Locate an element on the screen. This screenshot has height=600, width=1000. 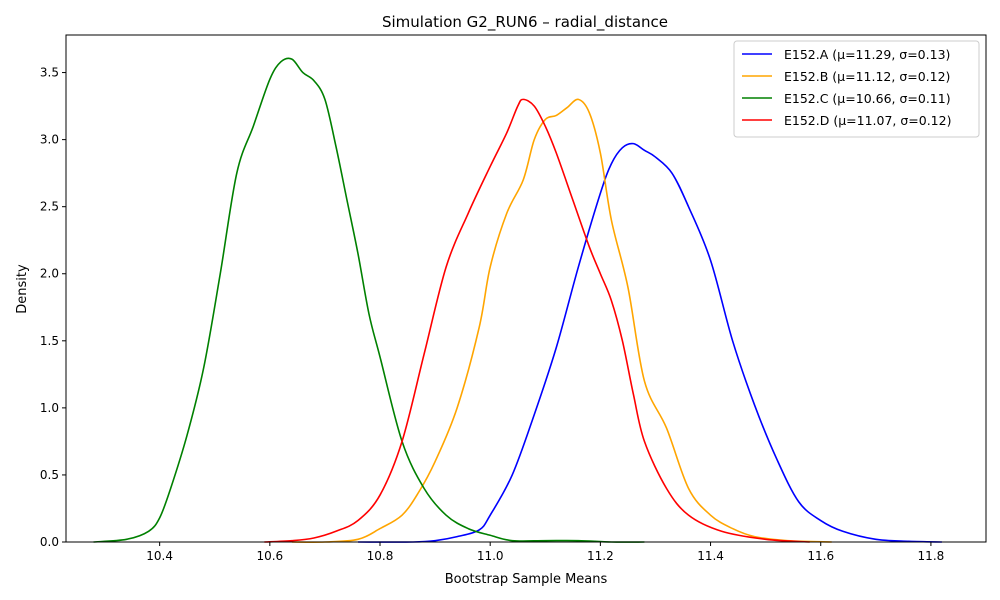
x-tick-label: 10.6 is located at coordinates (269, 556).